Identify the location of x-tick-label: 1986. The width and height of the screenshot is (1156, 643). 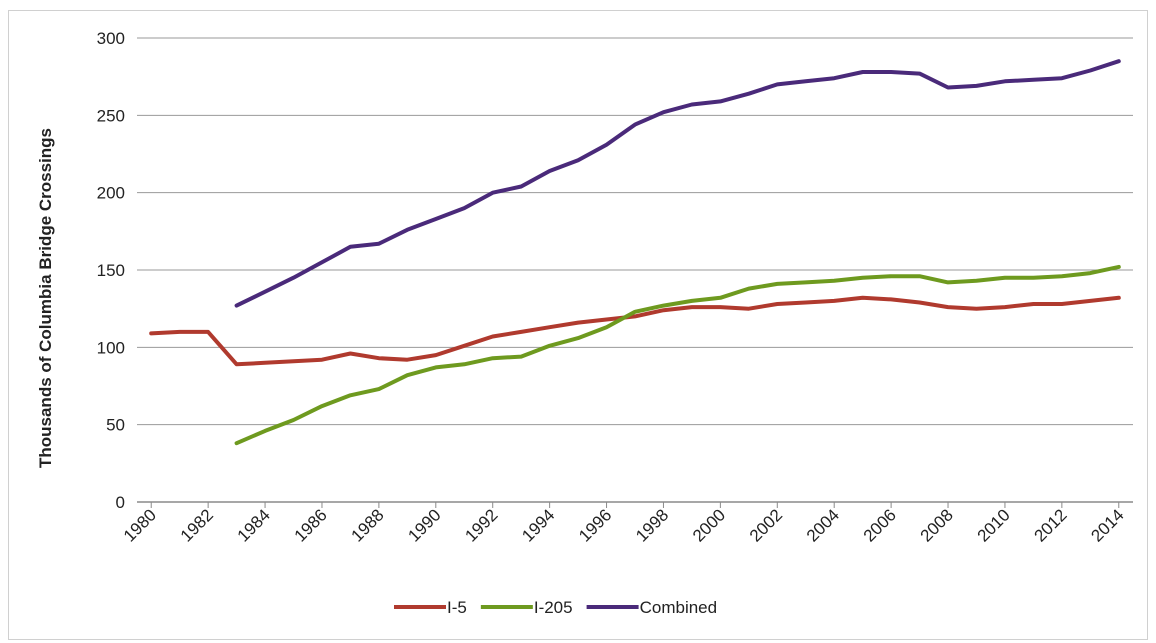
(311, 525).